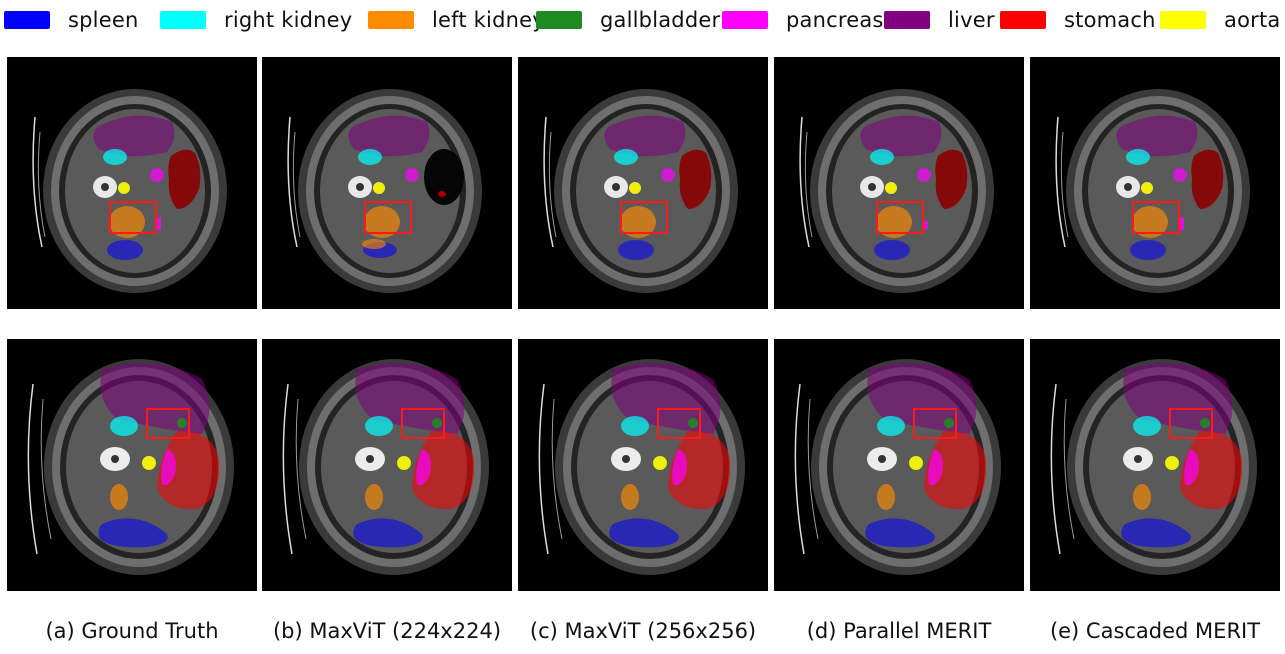 The image size is (1285, 654). What do you see at coordinates (1155, 631) in the screenshot?
I see `caption-cascaded-merit: (e) Cascaded MERIT` at bounding box center [1155, 631].